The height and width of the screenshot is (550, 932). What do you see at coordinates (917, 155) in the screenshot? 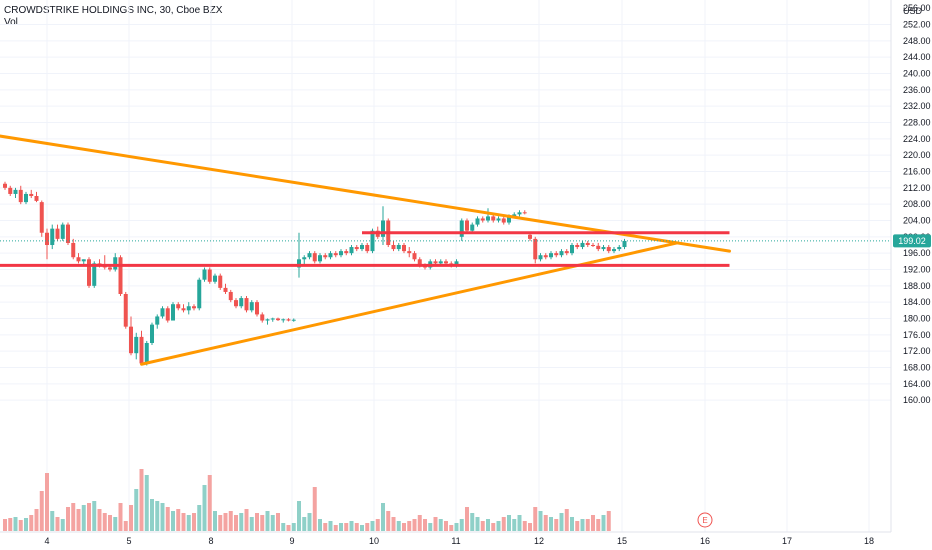
I see `price-tick-label: 220.00` at bounding box center [917, 155].